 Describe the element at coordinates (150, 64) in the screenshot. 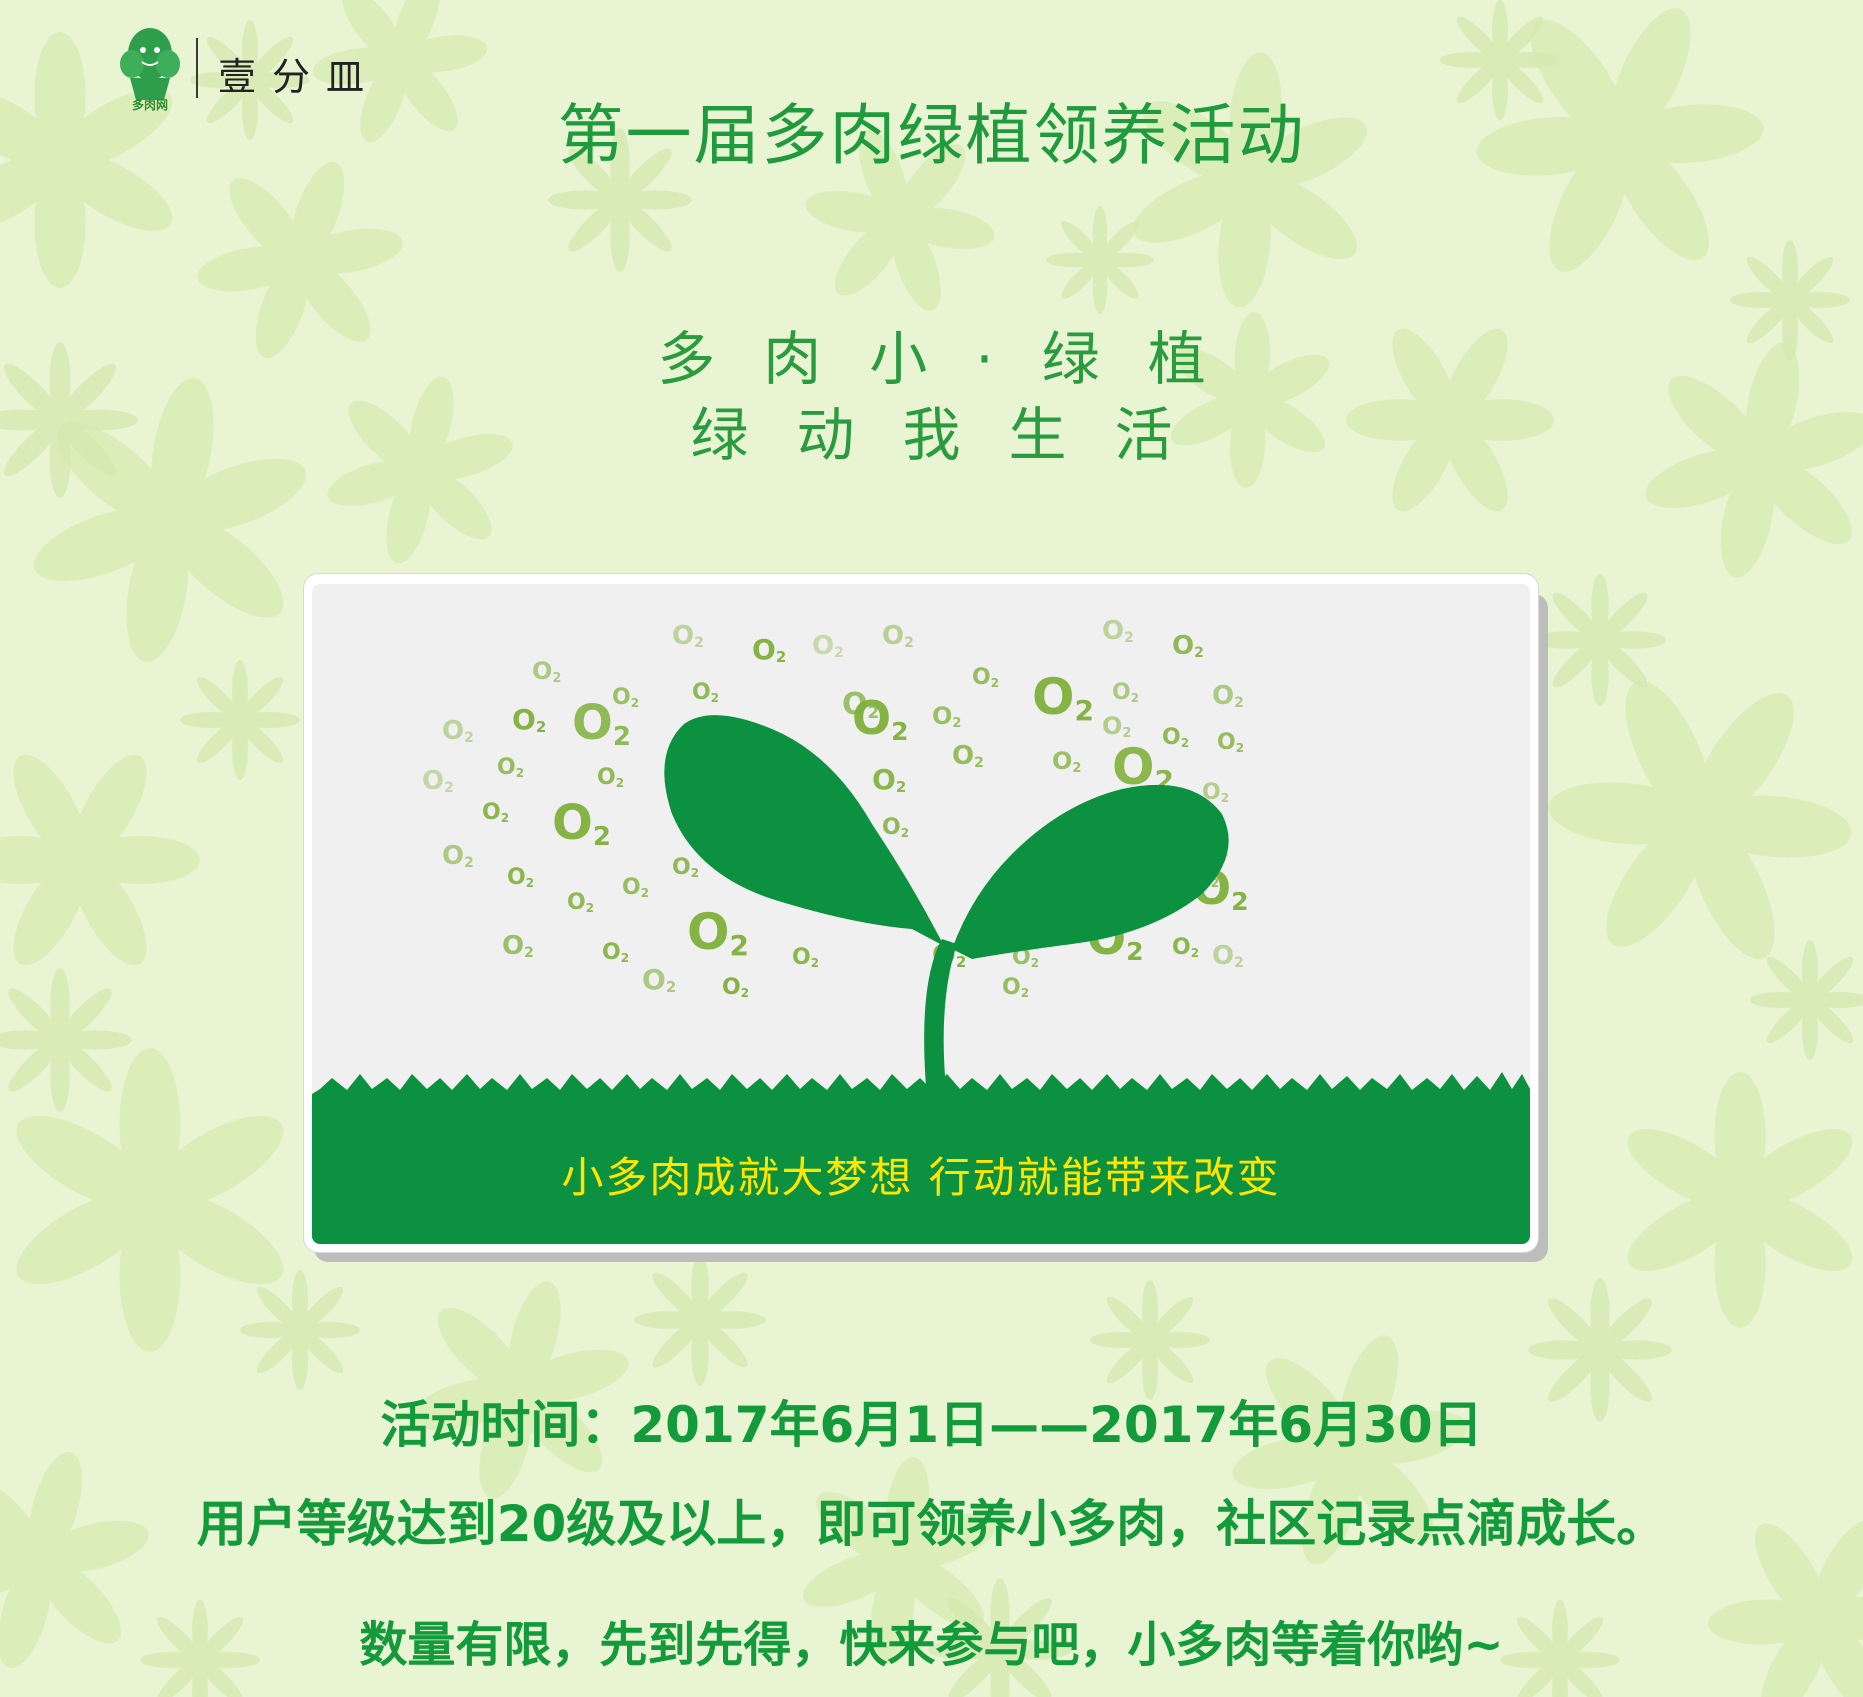

I see `cactus-logo-icon` at that location.